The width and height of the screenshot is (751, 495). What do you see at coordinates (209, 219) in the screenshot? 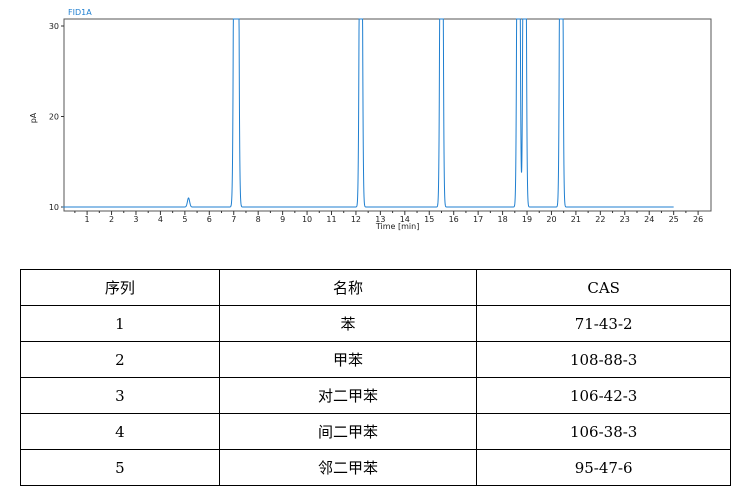
I see `x-tick-label: 6` at bounding box center [209, 219].